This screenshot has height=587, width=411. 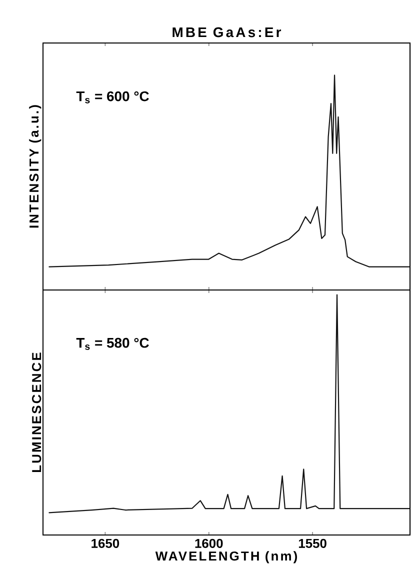 What do you see at coordinates (312, 543) in the screenshot?
I see `x-tick-label: 1550` at bounding box center [312, 543].